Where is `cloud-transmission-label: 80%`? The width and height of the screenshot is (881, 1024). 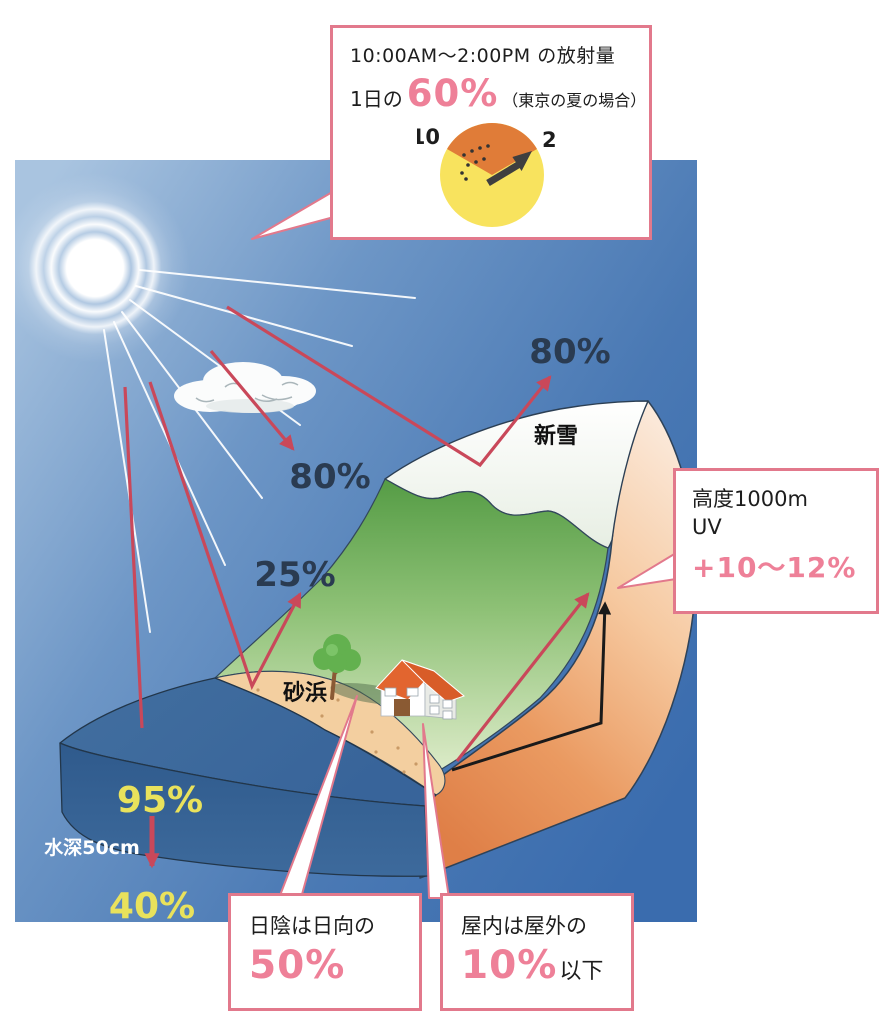
cloud-transmission-label: 80% is located at coordinates (329, 477).